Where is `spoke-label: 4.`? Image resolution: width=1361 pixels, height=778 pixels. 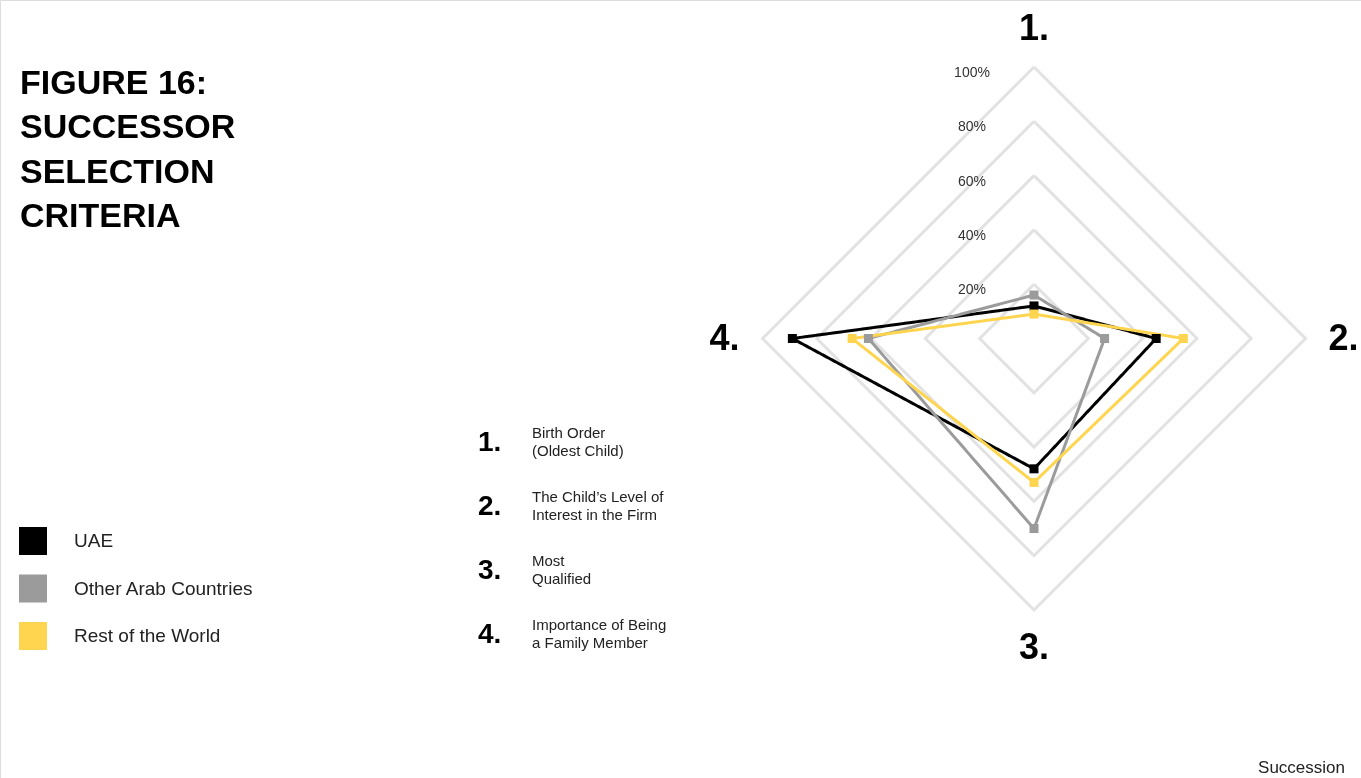
spoke-label: 4. is located at coordinates (724, 337).